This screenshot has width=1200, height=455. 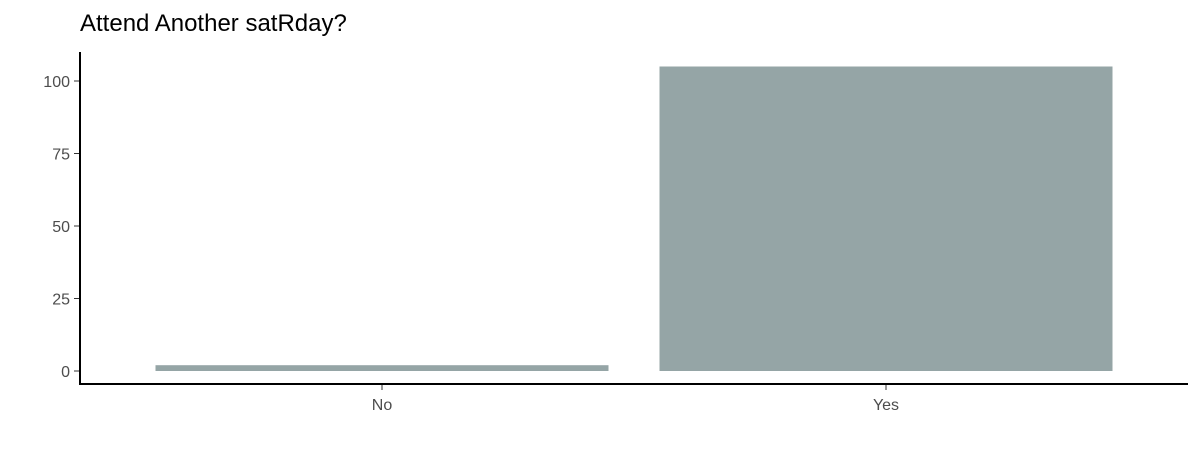 I want to click on y-tick-label: 75, so click(x=61, y=155).